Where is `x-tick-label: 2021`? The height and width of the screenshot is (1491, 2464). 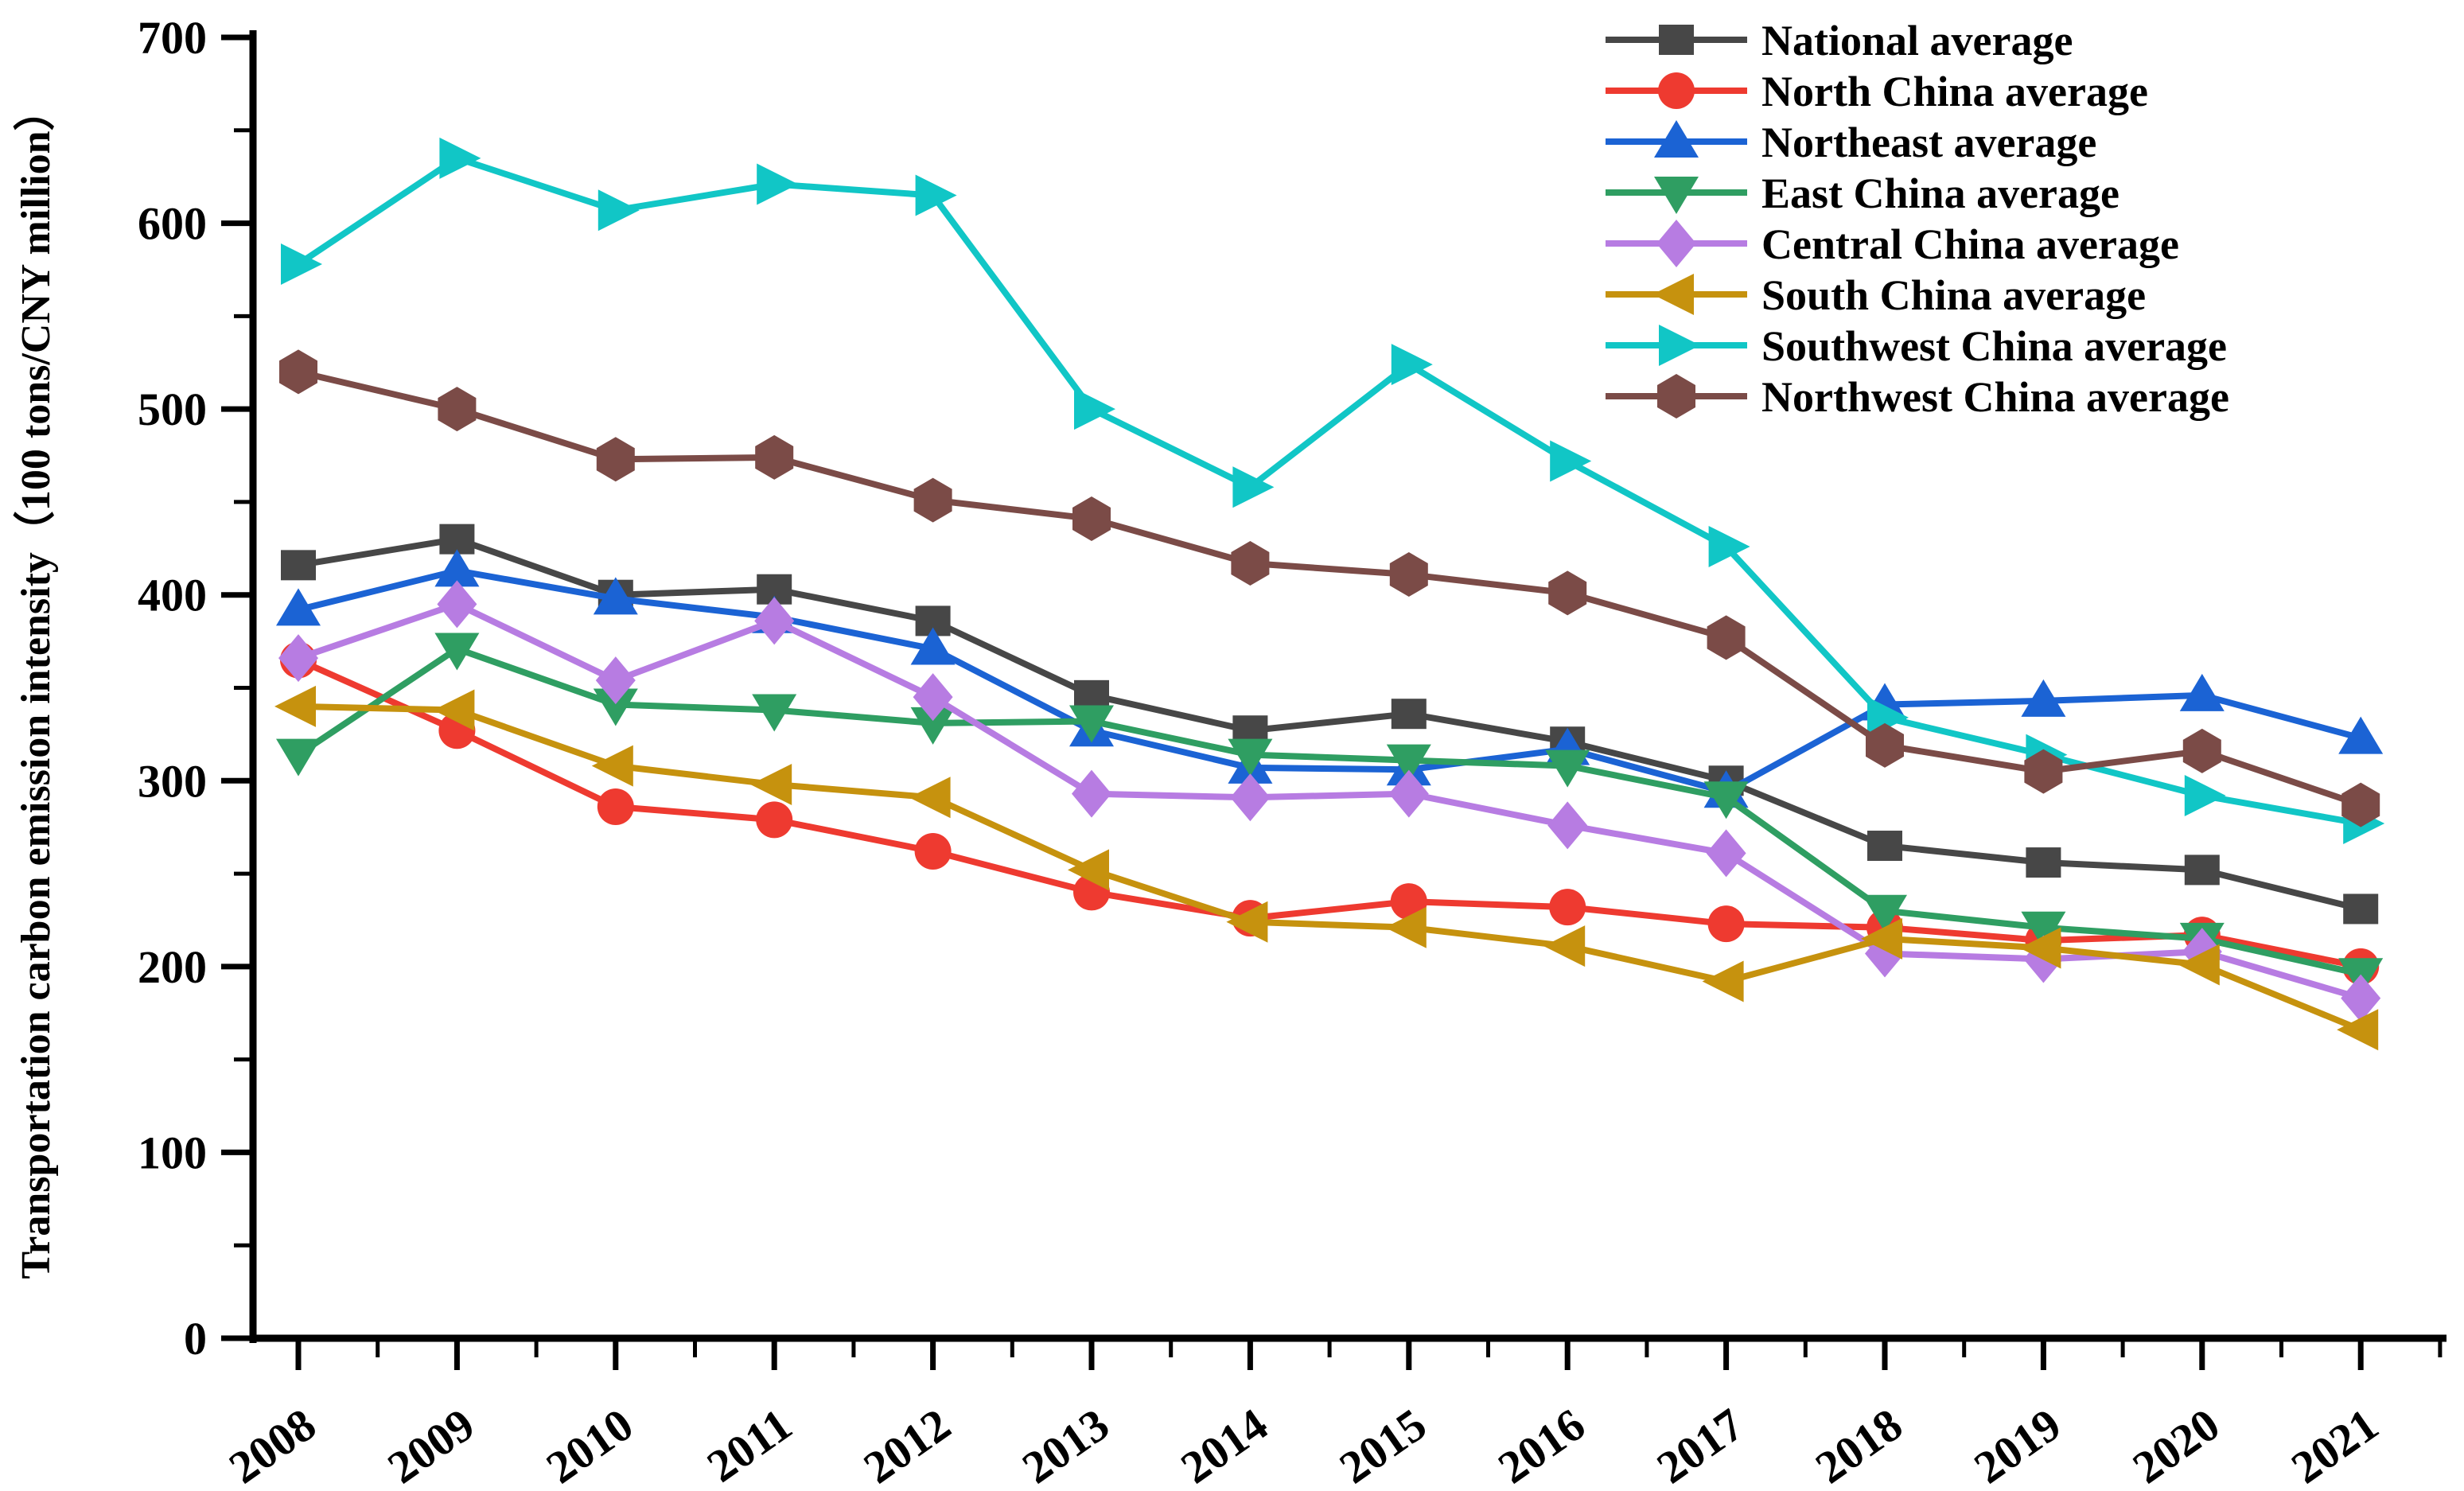
x-tick-label: 2021 is located at coordinates (2334, 1444).